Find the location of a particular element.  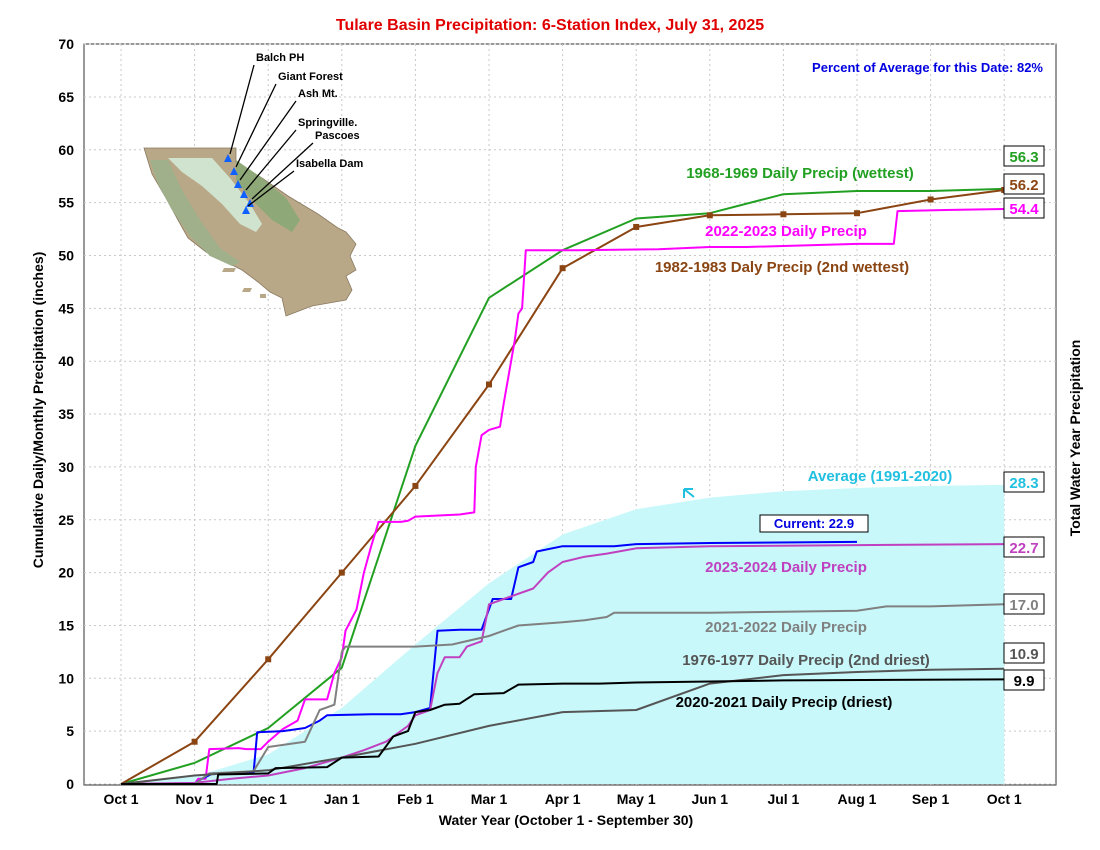

y-tick-label: 65 is located at coordinates (66, 97).